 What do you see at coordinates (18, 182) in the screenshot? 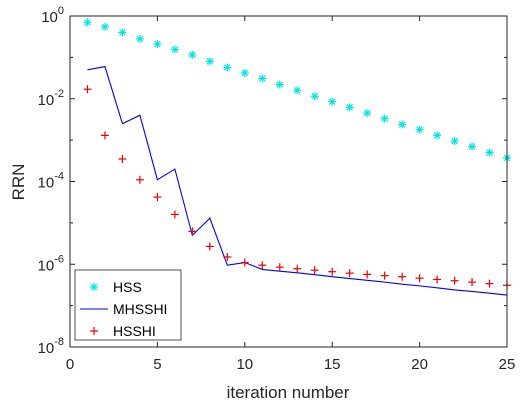
I see `y-axis-label: RRN` at bounding box center [18, 182].